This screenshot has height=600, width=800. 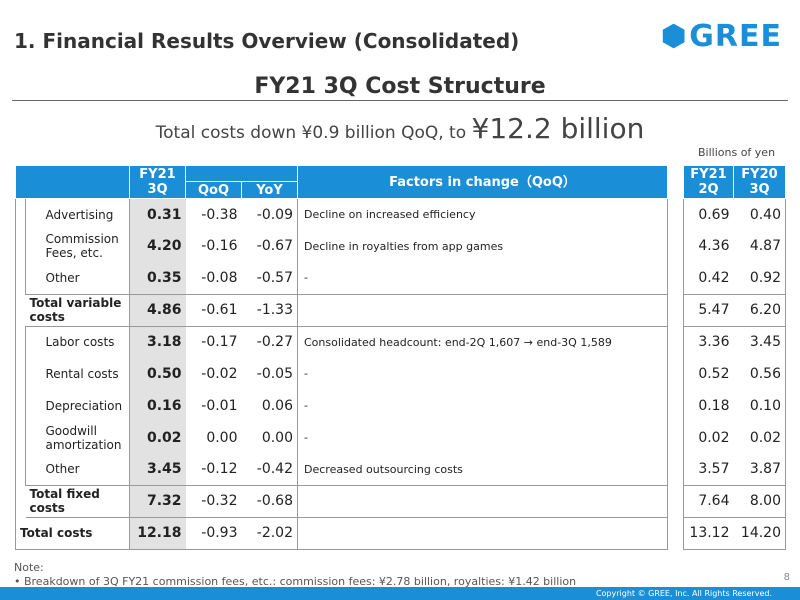 I want to click on row-label: Depreciation, so click(x=85, y=405).